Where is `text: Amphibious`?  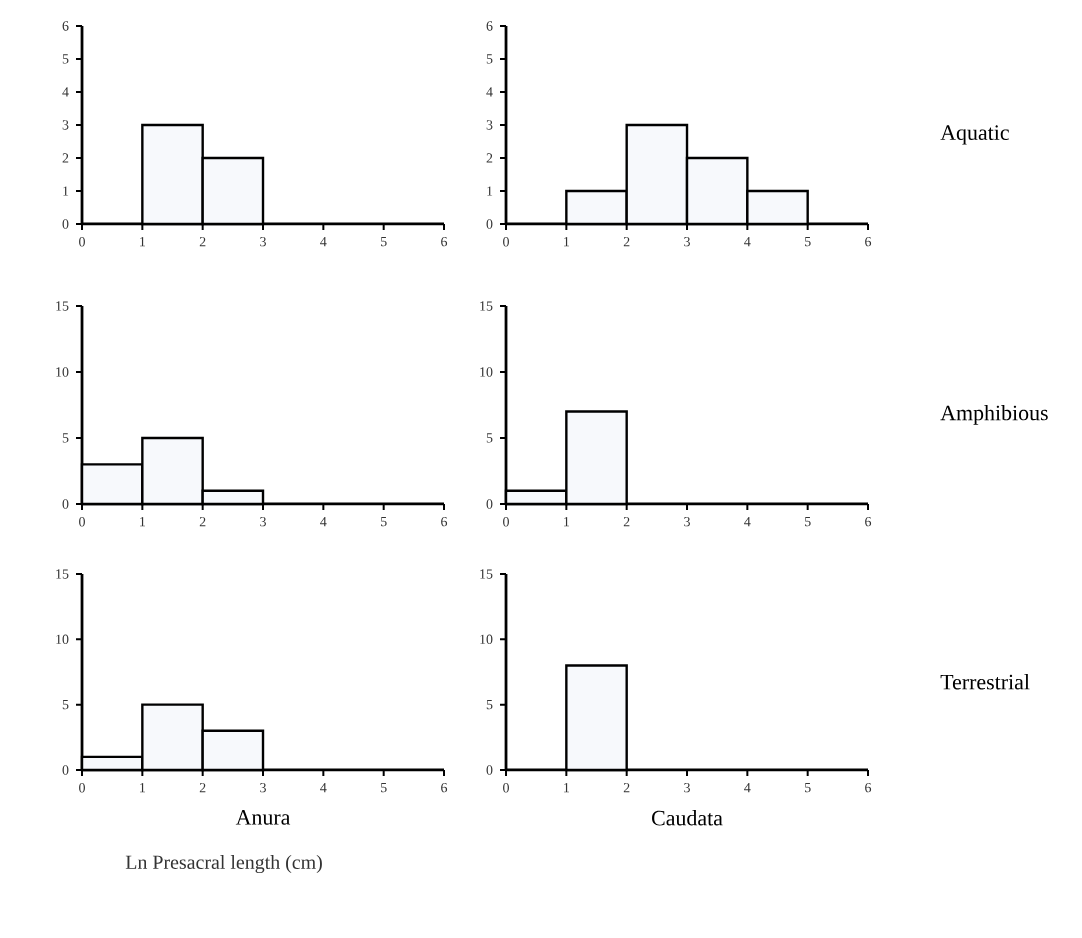
text: Amphibious is located at coordinates (994, 414).